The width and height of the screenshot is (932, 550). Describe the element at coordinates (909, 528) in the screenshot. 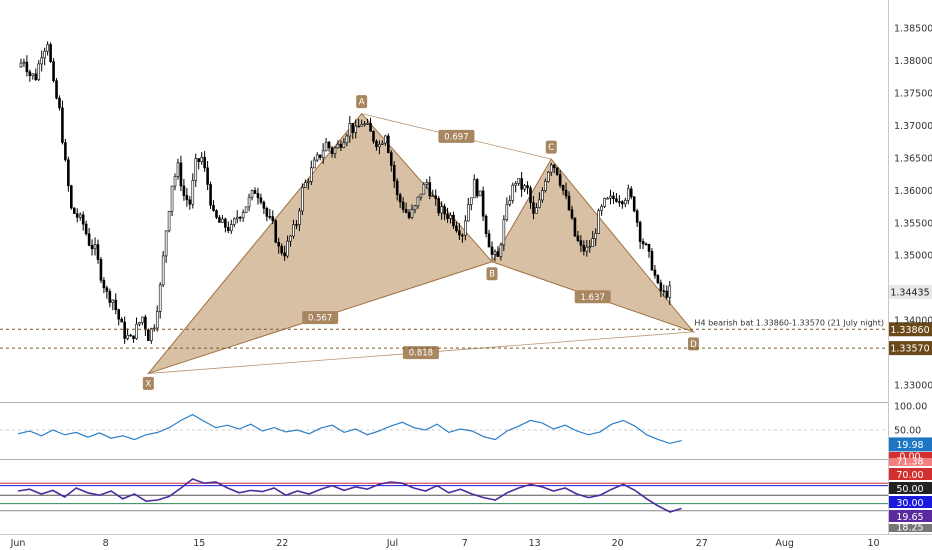

I see `indicator2-tag: 18.25` at that location.